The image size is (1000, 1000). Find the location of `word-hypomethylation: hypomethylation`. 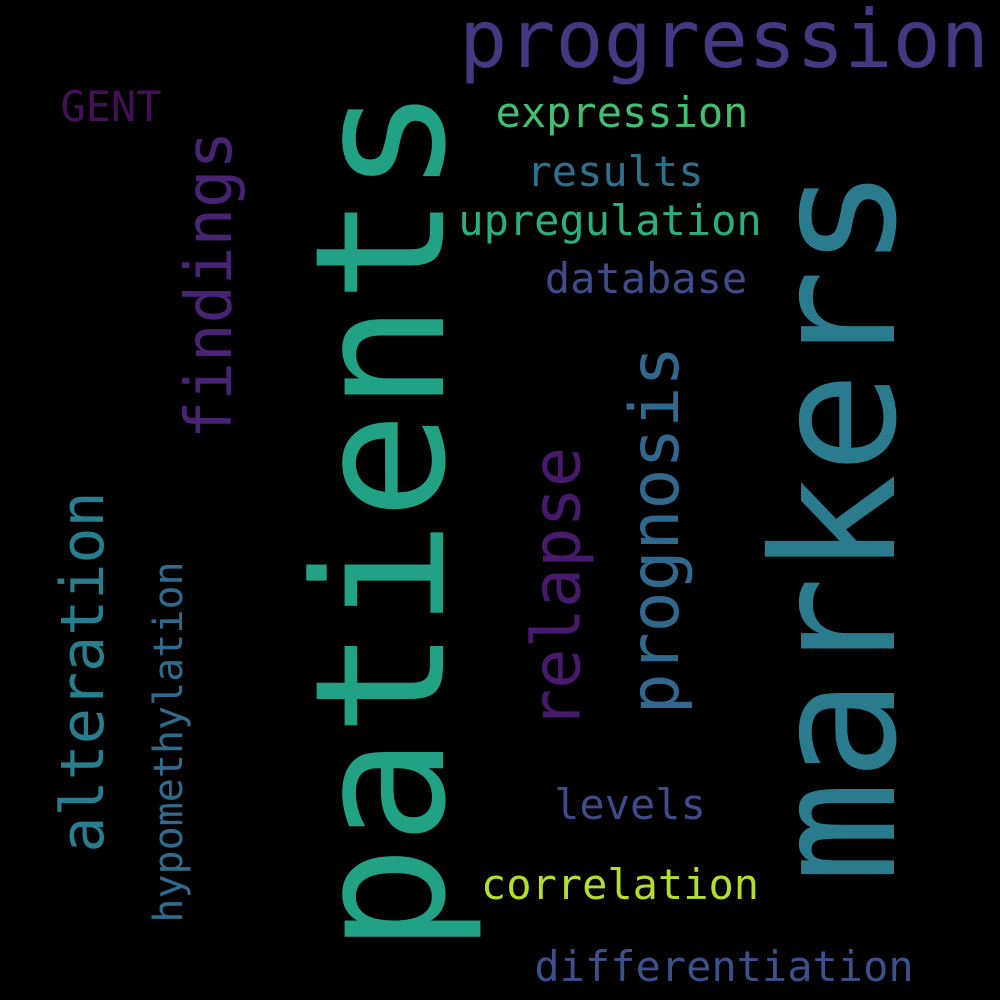

word-hypomethylation: hypomethylation is located at coordinates (169, 742).